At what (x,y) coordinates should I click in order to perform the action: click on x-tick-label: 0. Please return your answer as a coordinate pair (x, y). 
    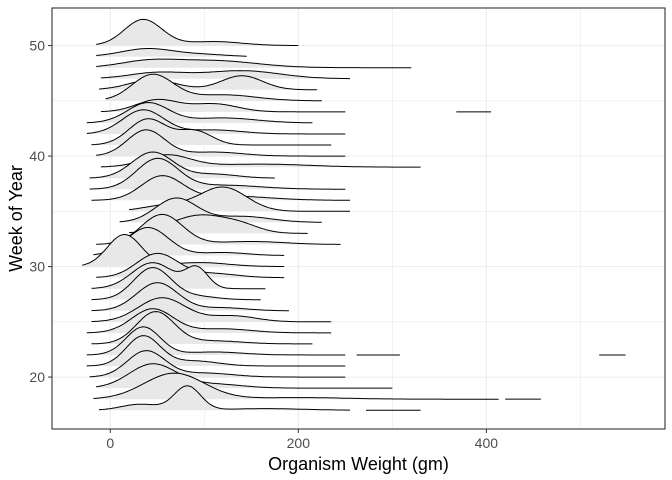
    Looking at the image, I should click on (110, 443).